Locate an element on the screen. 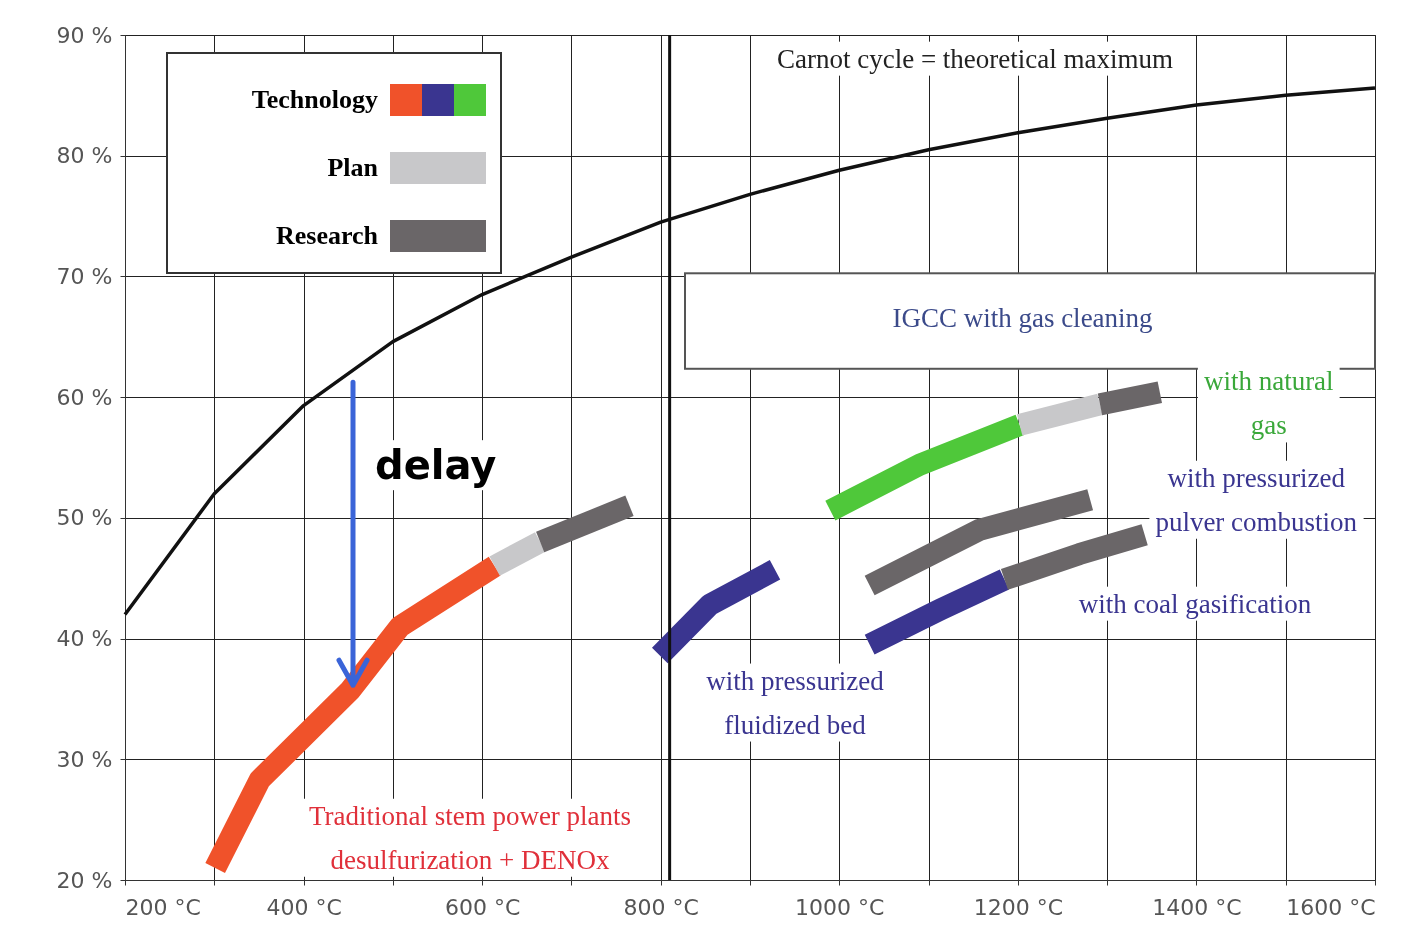 The width and height of the screenshot is (1425, 937). x-tick-label: 600 °C is located at coordinates (482, 907).